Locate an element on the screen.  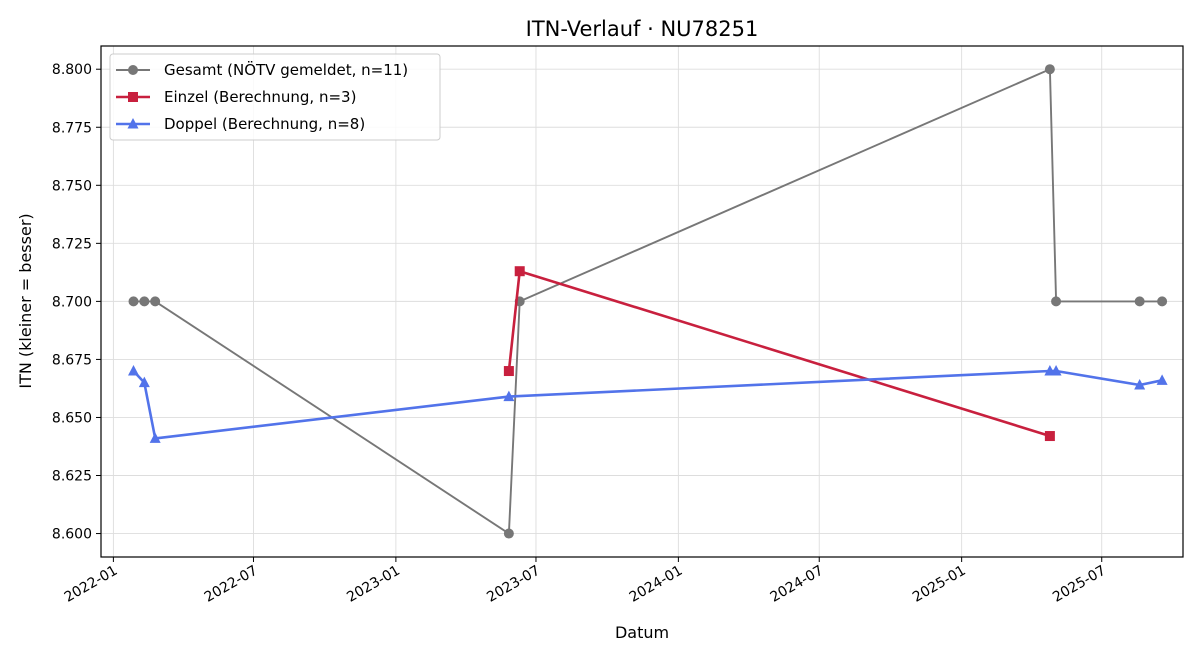
series-square is located at coordinates (779, 354).